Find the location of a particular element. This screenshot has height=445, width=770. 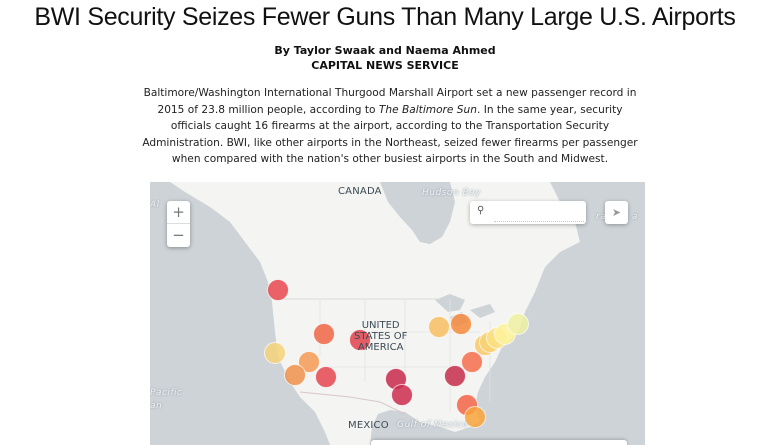

label-hudson-bay: Hudson Bay is located at coordinates (451, 193).